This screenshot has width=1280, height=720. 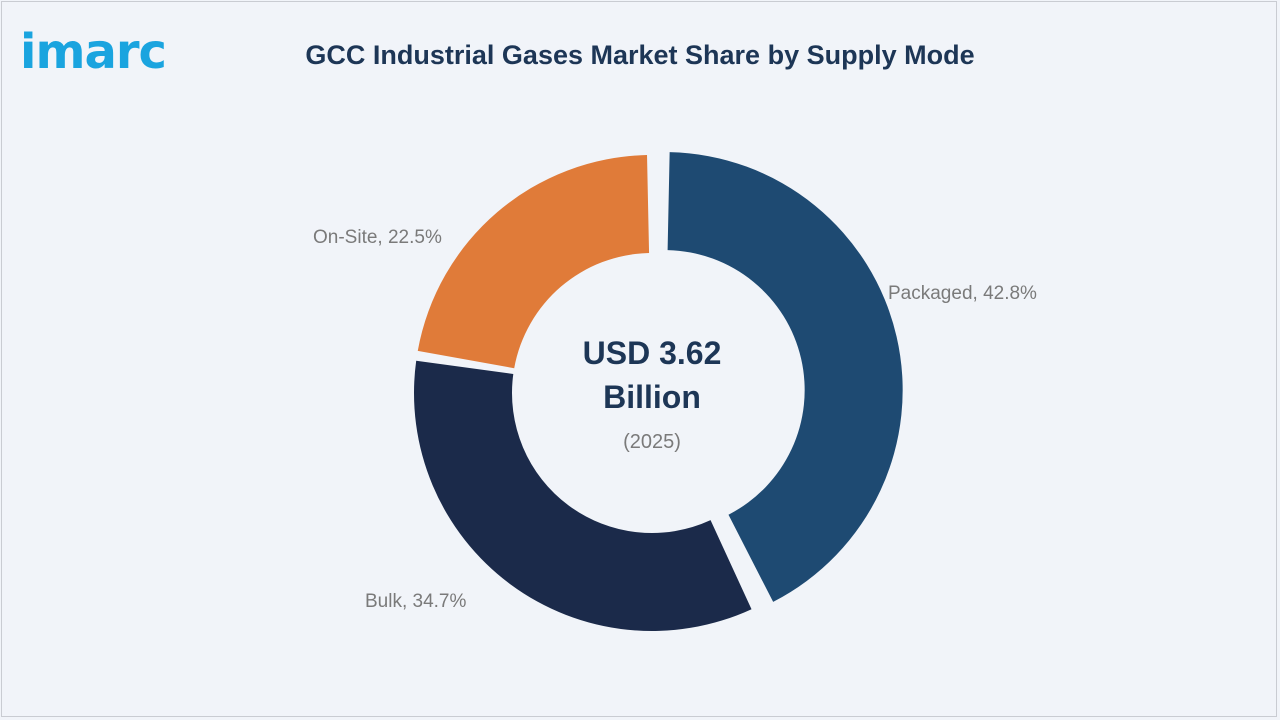 What do you see at coordinates (785, 377) in the screenshot?
I see `slice-packaged` at bounding box center [785, 377].